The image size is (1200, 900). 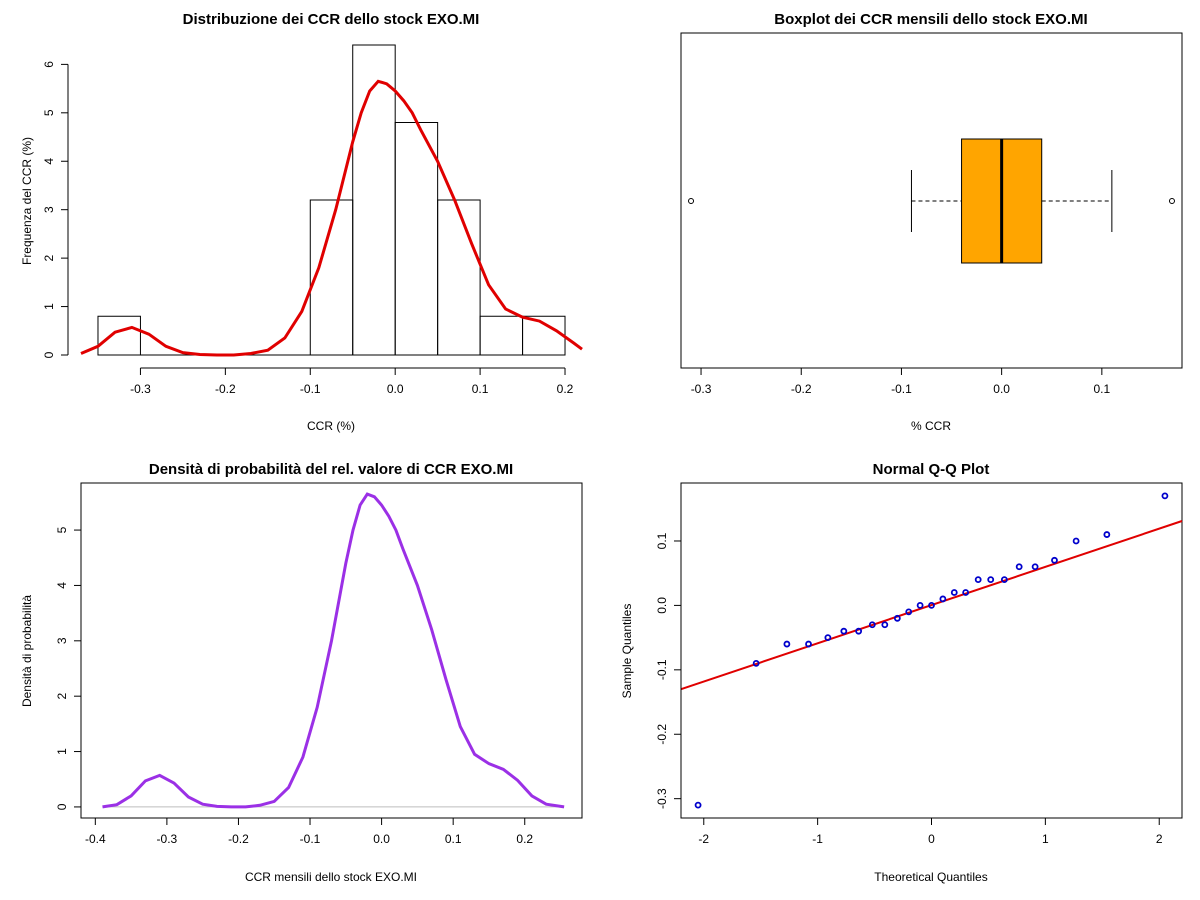 I want to click on qq-y-tick-label: 0.0, so click(x=662, y=605).